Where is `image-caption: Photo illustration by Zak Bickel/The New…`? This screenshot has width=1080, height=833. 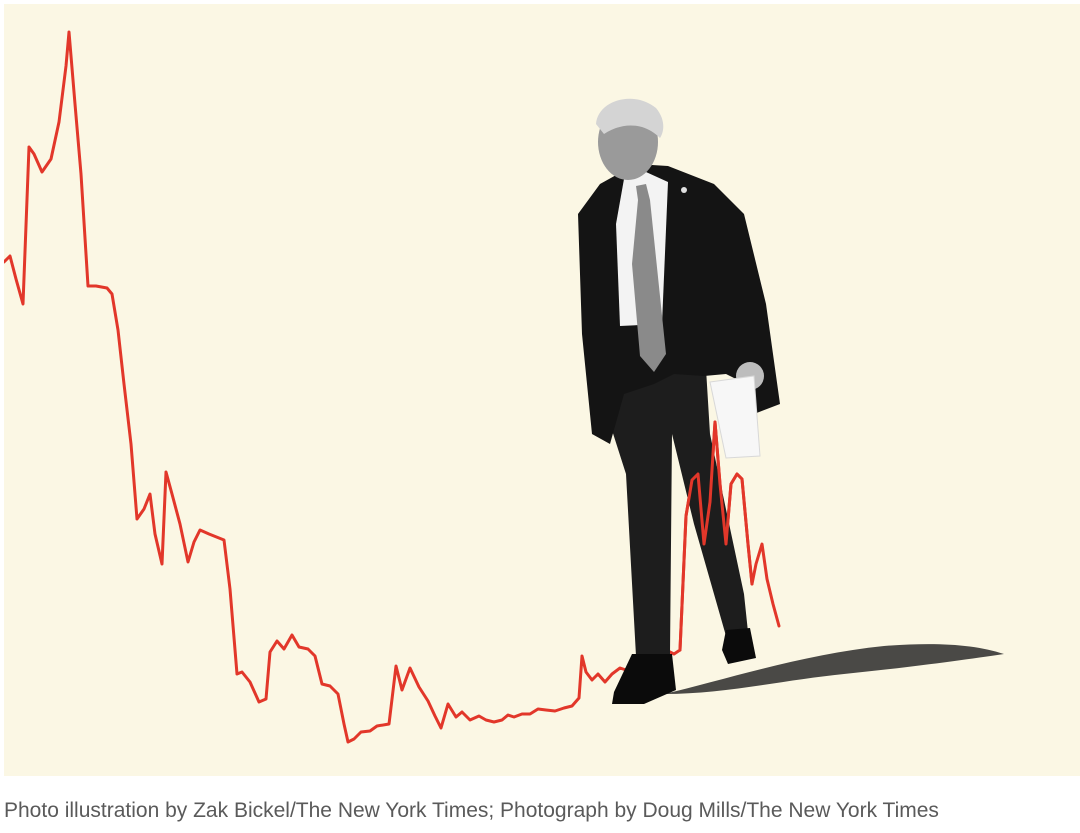 image-caption: Photo illustration by Zak Bickel/The New… is located at coordinates (471, 810).